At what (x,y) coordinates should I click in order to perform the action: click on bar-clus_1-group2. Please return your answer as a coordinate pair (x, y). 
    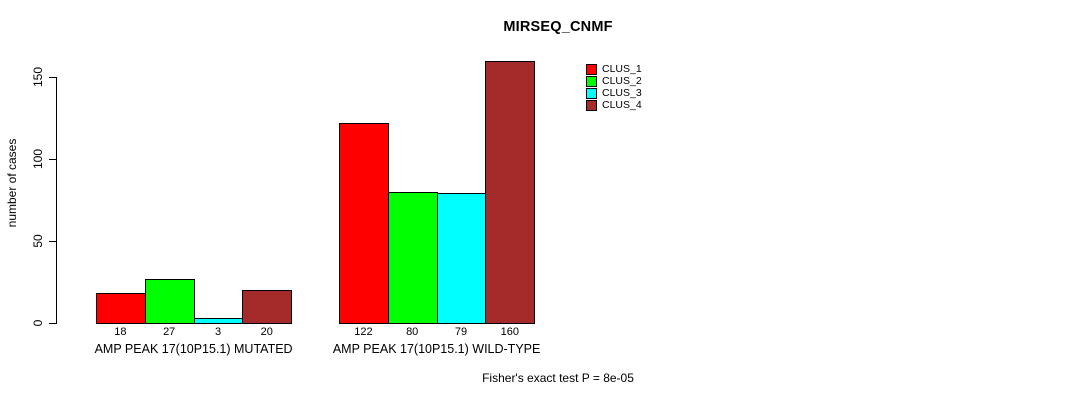
    Looking at the image, I should click on (364, 223).